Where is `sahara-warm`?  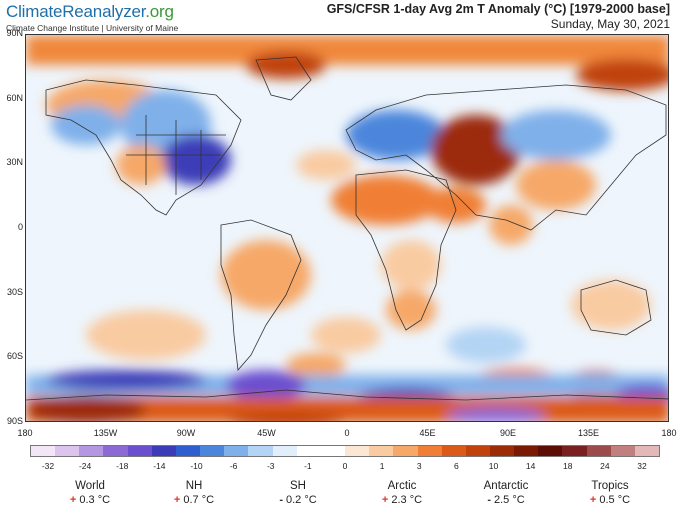
sahara-warm is located at coordinates (386, 200).